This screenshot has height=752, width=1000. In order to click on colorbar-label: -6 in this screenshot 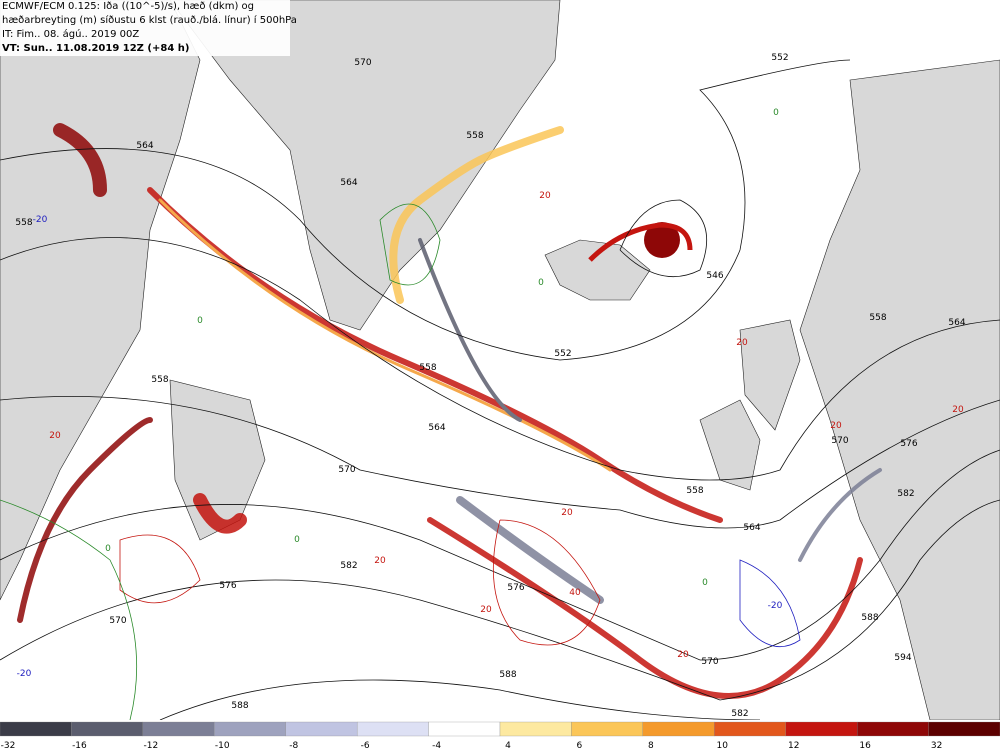, I will do `click(365, 746)`.